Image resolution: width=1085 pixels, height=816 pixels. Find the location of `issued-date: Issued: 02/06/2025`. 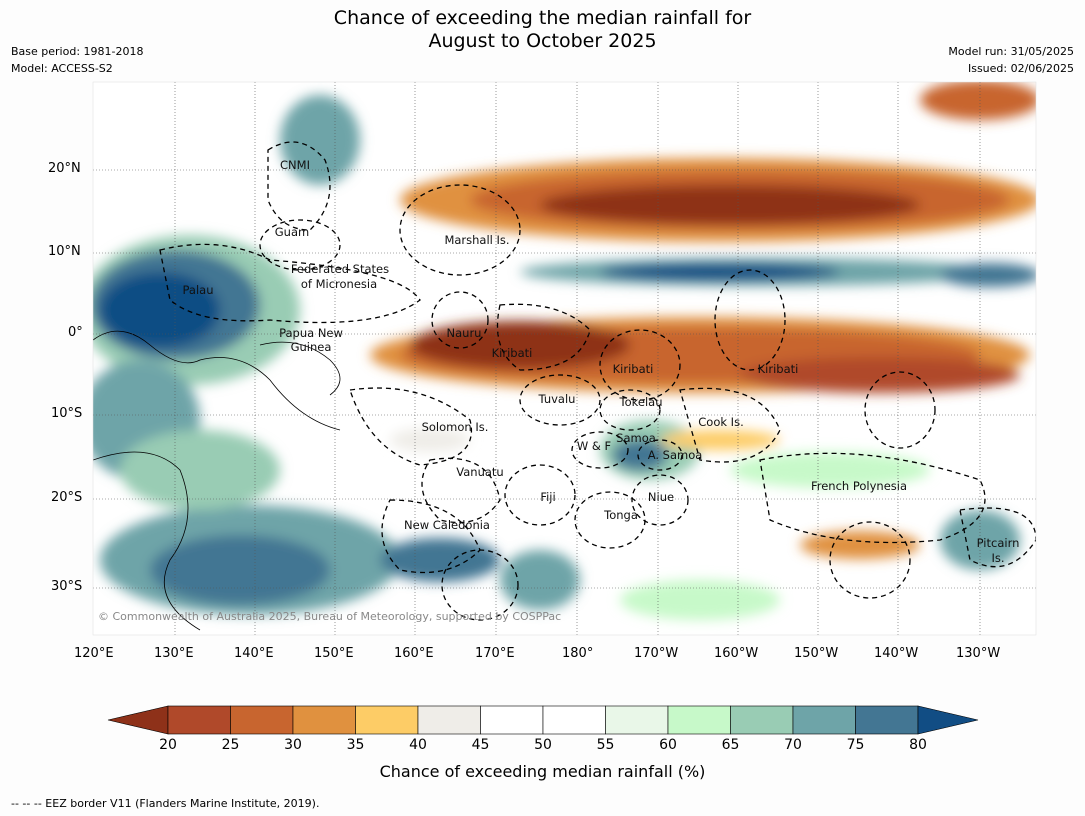

issued-date: Issued: 02/06/2025 is located at coordinates (1020, 68).